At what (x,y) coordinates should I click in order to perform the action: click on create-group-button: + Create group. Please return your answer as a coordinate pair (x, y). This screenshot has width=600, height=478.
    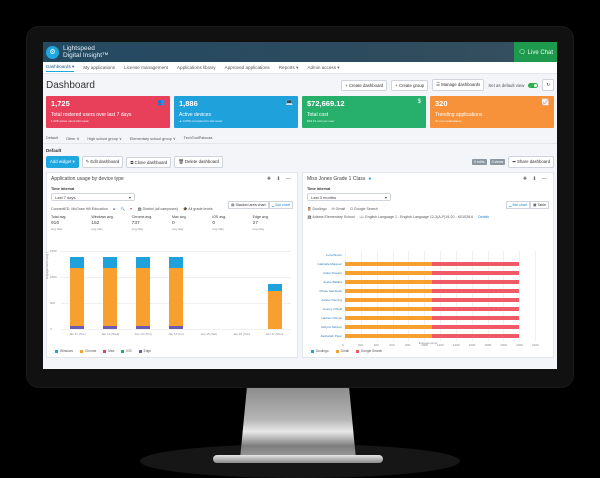
    Looking at the image, I should click on (410, 85).